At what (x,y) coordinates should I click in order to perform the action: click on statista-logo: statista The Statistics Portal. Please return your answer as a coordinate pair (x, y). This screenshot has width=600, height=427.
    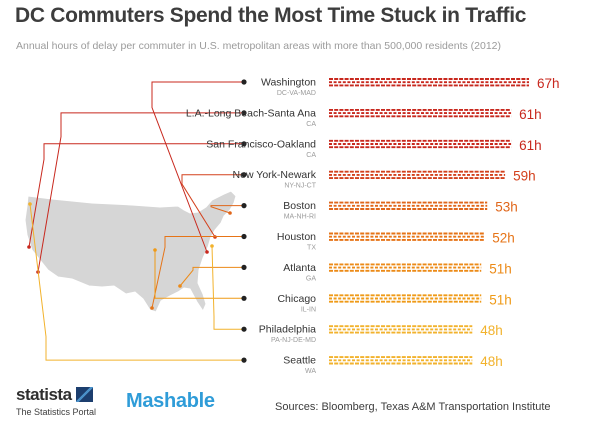
    Looking at the image, I should click on (56, 401).